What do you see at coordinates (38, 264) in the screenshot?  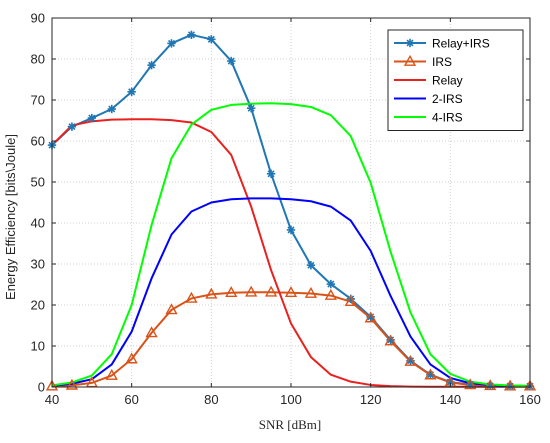 I see `y-tick-label: 30` at bounding box center [38, 264].